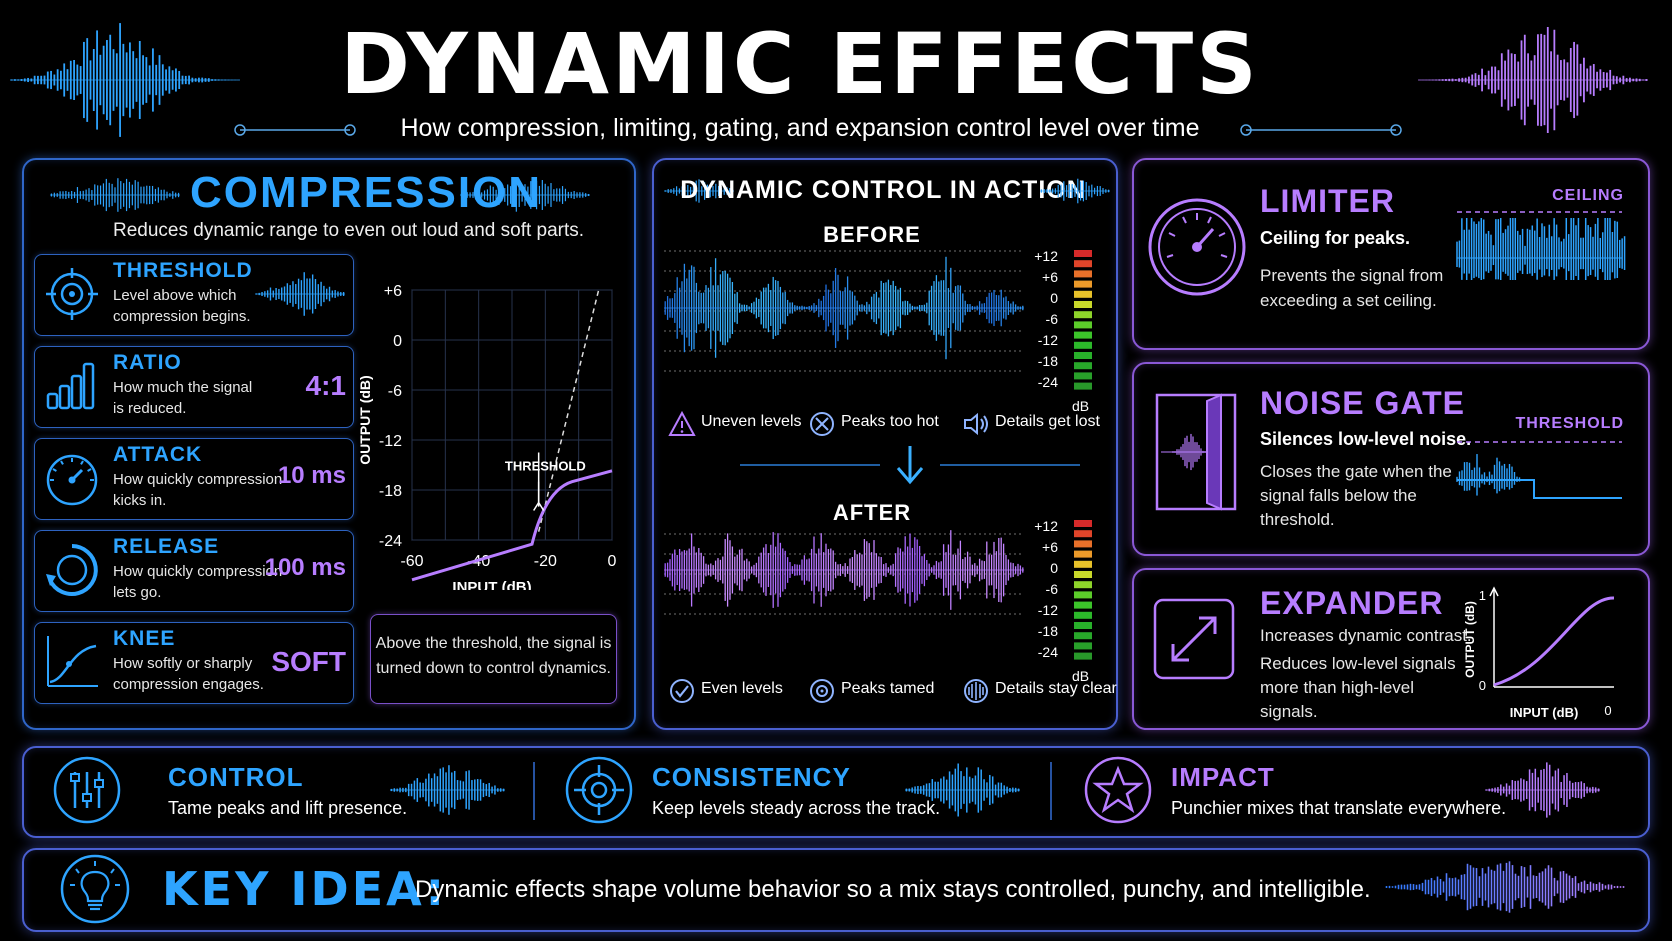  I want to click on after-note: Peaks tamed, so click(888, 688).